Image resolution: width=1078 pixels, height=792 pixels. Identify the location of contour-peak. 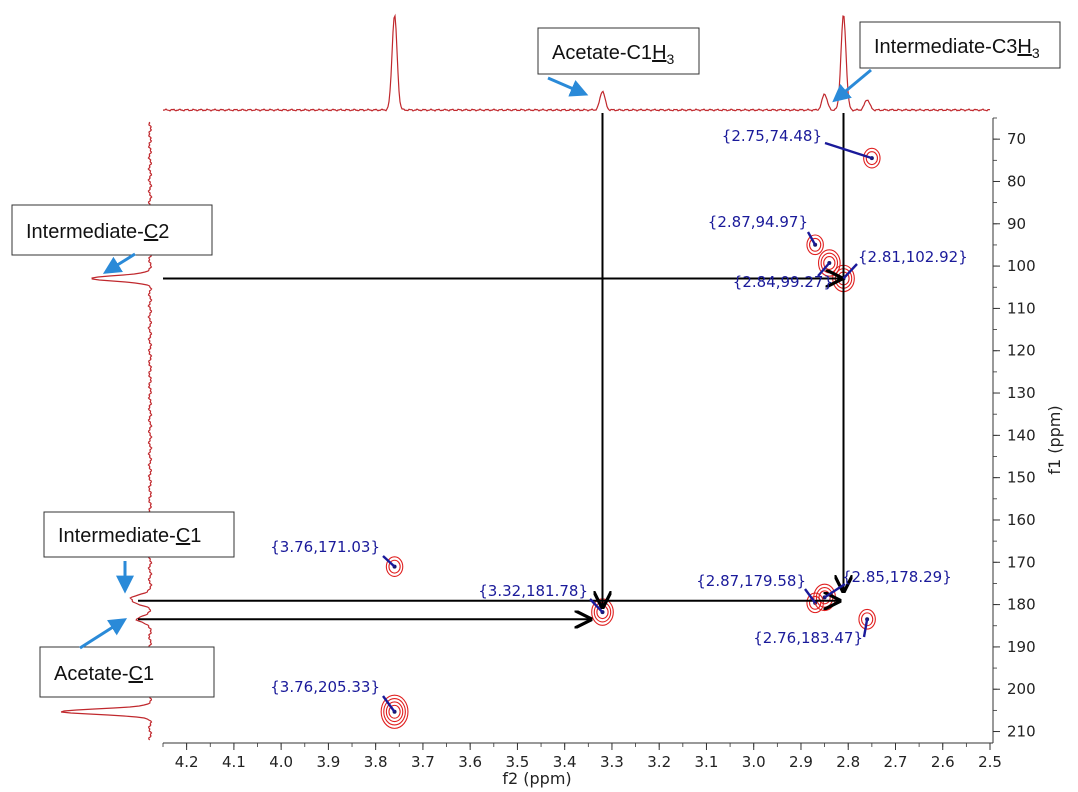
(394, 711).